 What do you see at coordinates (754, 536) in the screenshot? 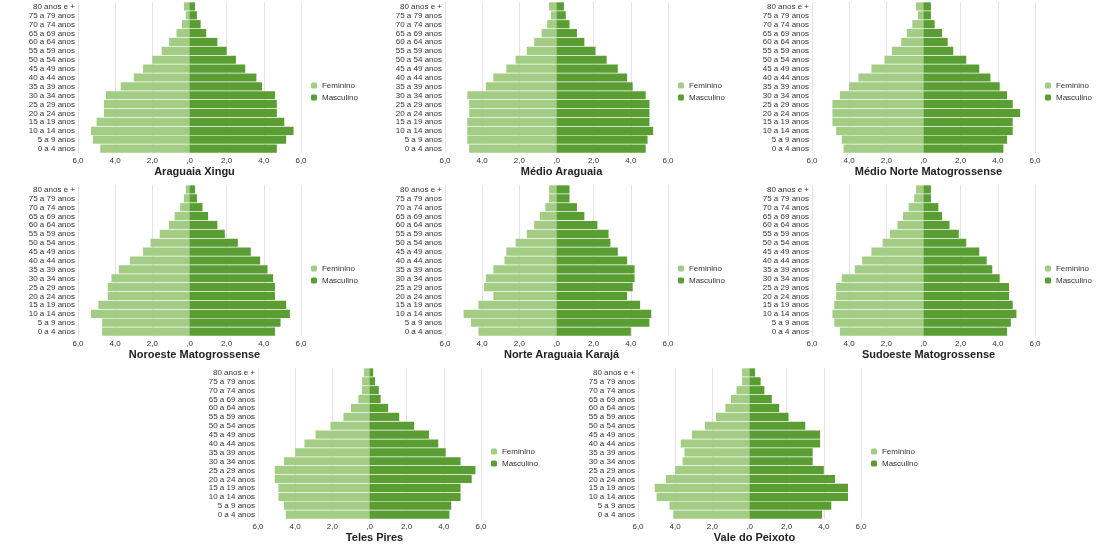
I see `text: Vale do Peixoto` at bounding box center [754, 536].